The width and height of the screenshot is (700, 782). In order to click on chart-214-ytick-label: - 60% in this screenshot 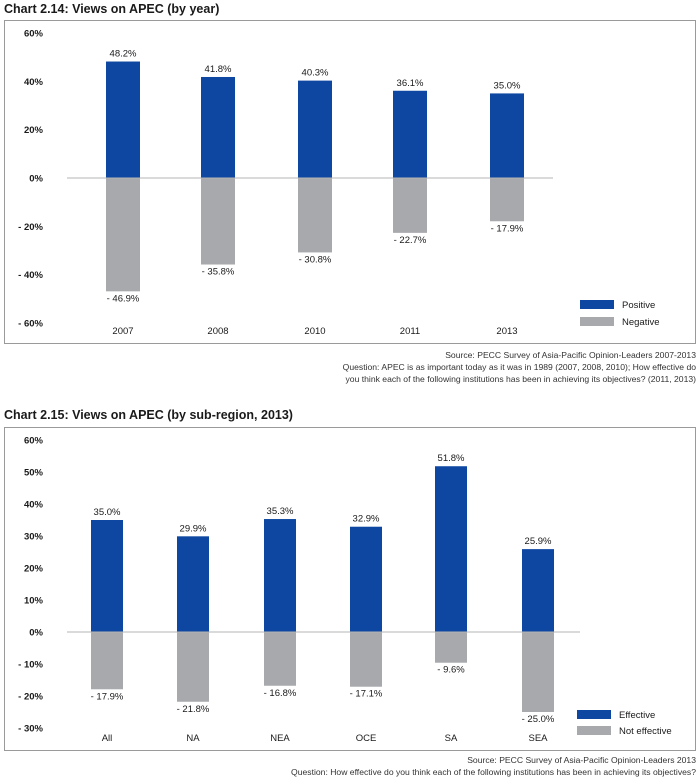, I will do `click(30, 324)`.